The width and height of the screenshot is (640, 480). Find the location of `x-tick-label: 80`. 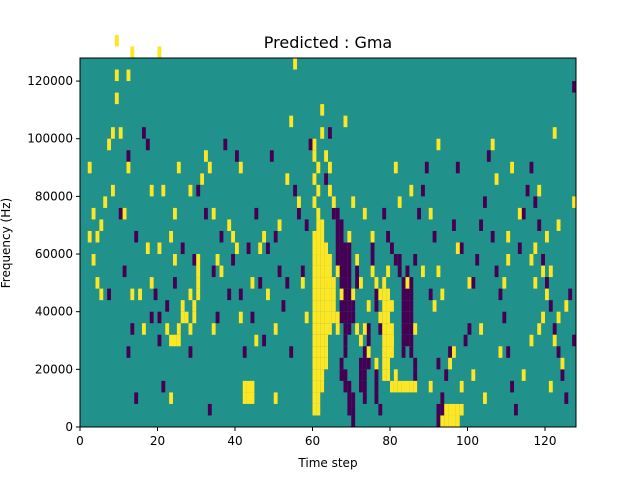

x-tick-label: 80 is located at coordinates (389, 441).